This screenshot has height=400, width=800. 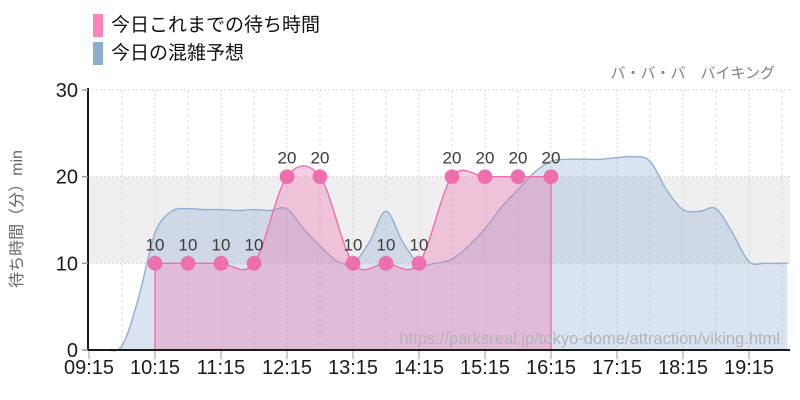 What do you see at coordinates (386, 263) in the screenshot?
I see `data-point-13:45` at bounding box center [386, 263].